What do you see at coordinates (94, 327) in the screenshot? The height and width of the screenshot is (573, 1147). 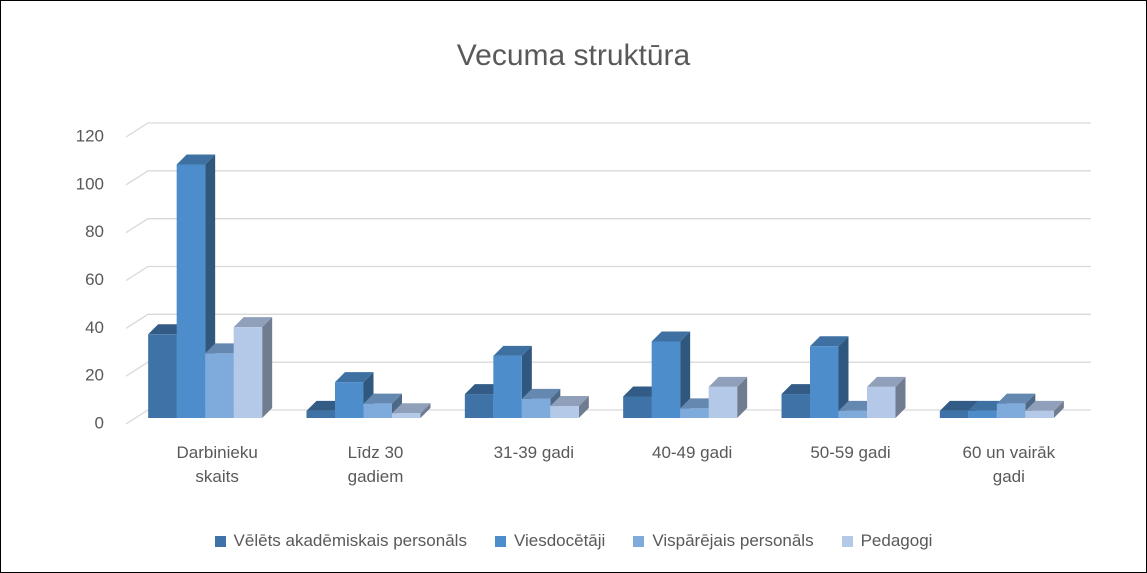 I see `y-tick-label: 40` at bounding box center [94, 327].